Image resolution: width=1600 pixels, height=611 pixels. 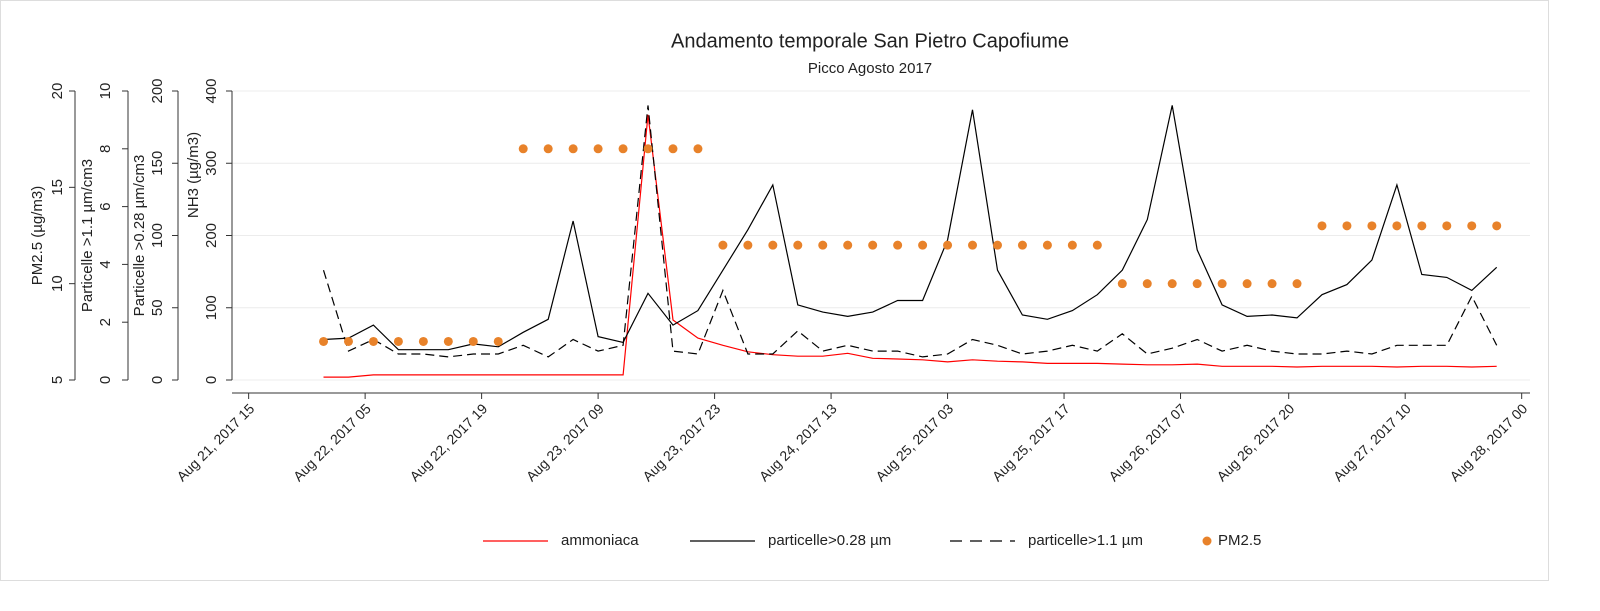 What do you see at coordinates (1207, 541) in the screenshot?
I see `legend-marker` at bounding box center [1207, 541].